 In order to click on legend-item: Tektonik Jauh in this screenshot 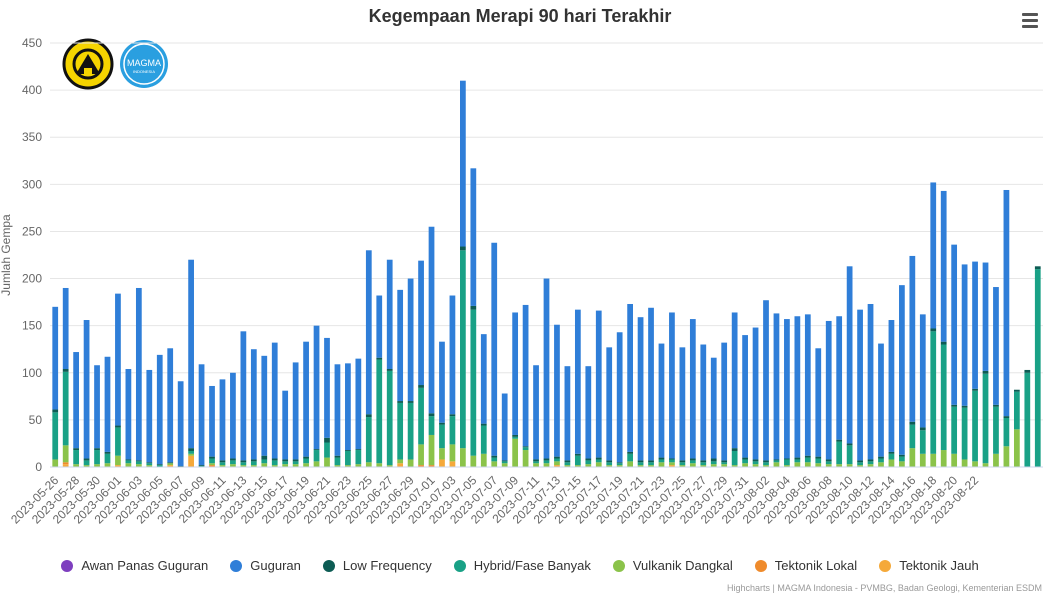, I will do `click(929, 565)`.